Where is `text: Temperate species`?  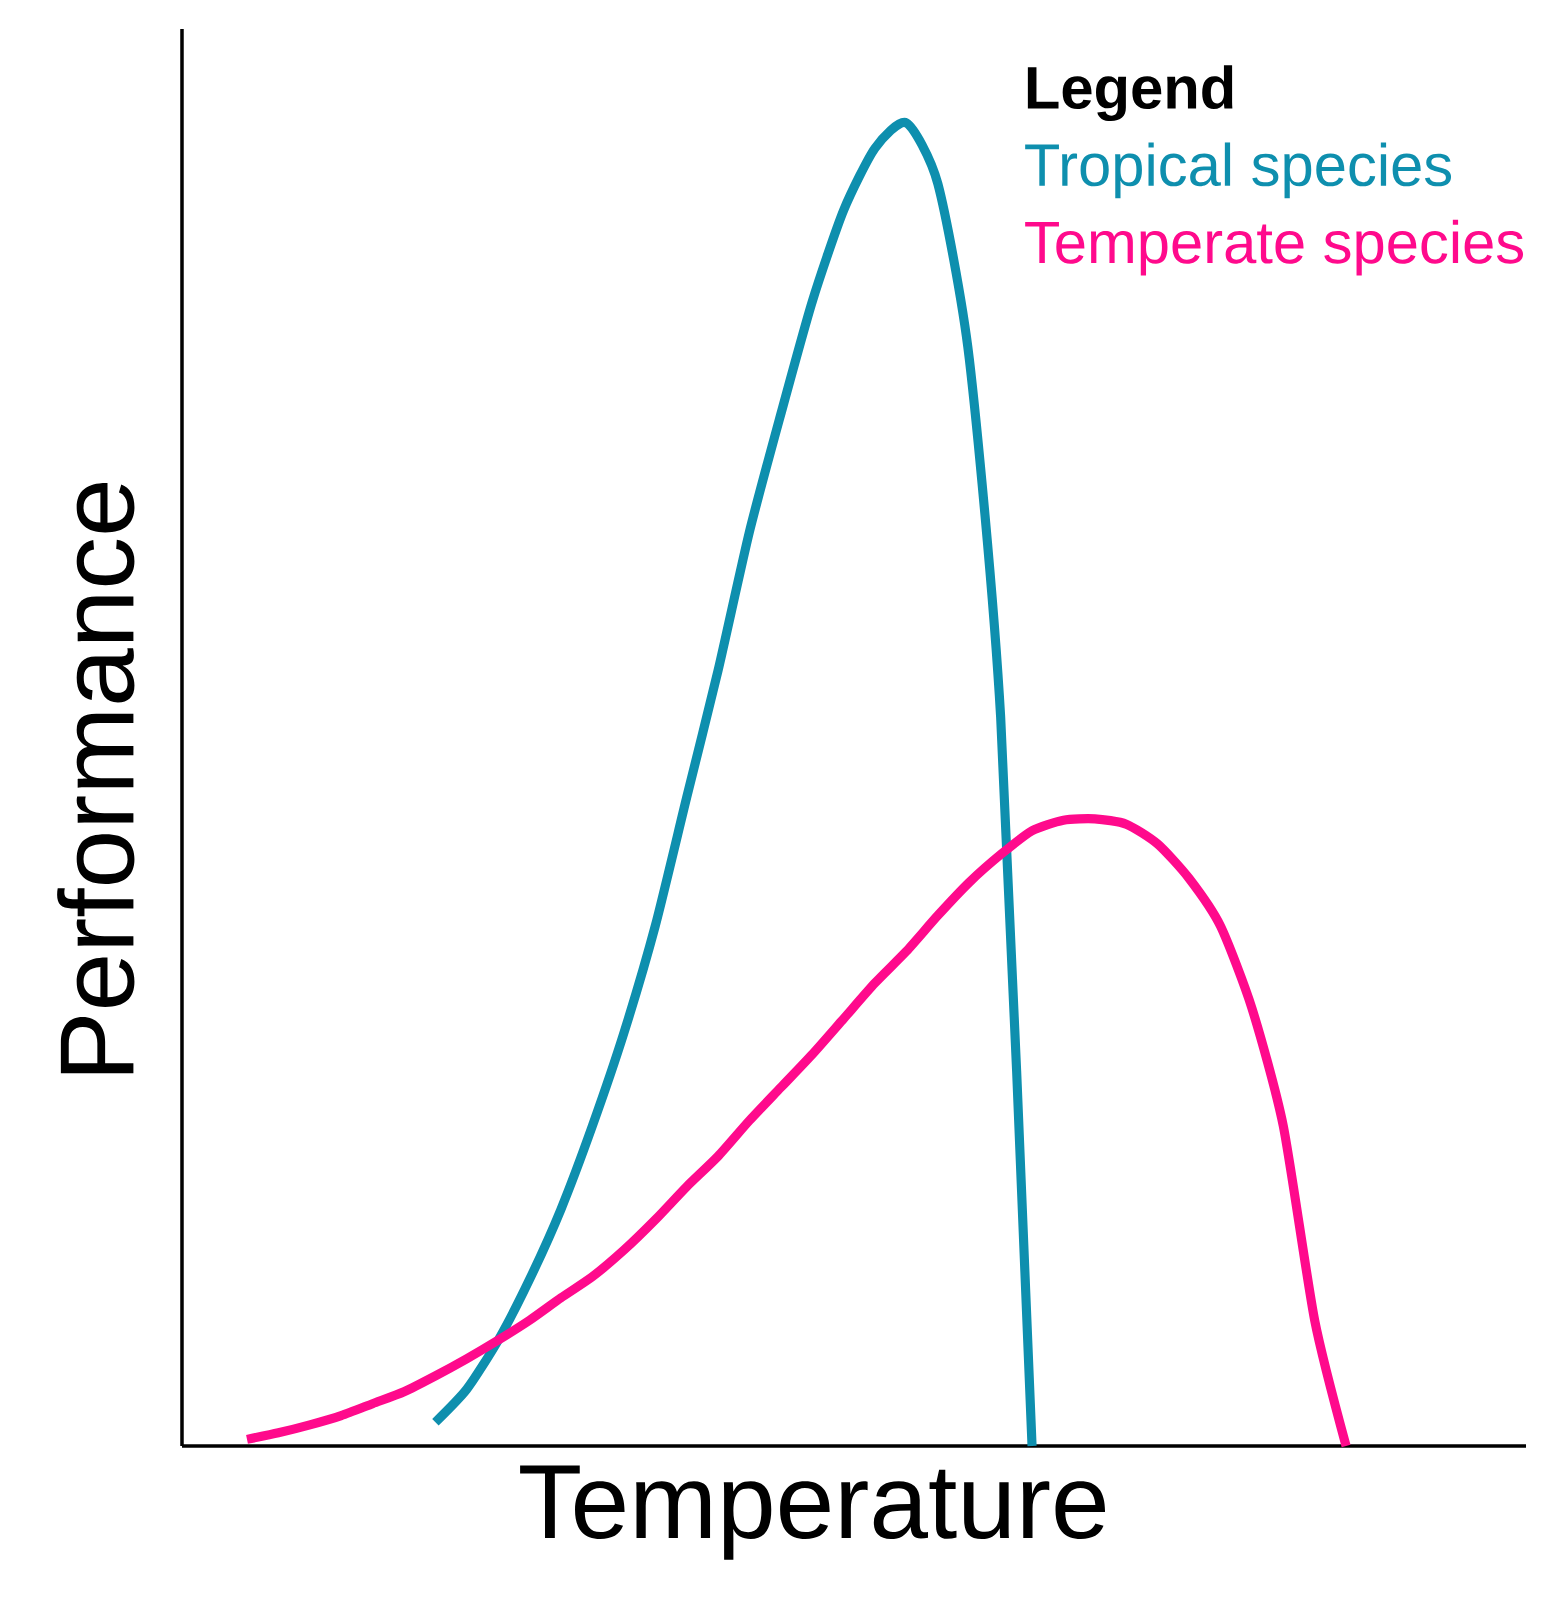
text: Temperate species is located at coordinates (1274, 247).